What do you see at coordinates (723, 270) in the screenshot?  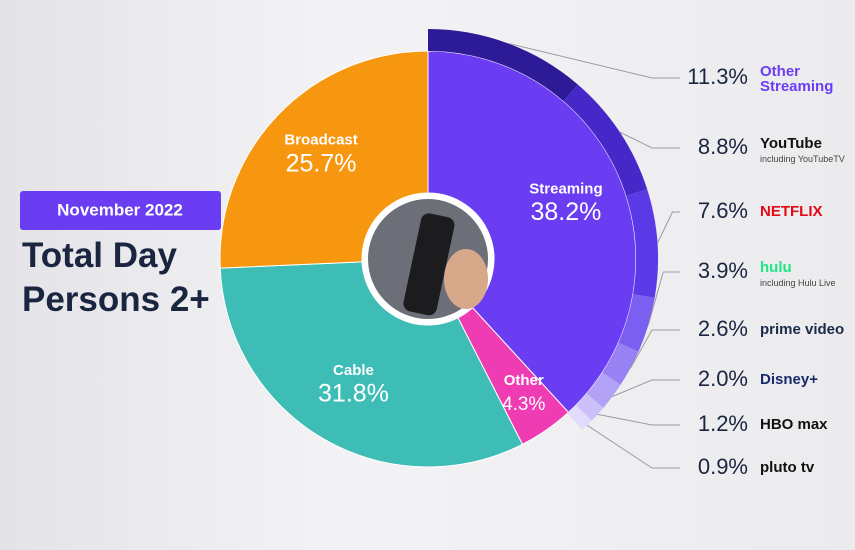 I see `breakdown-value: 3.9%` at bounding box center [723, 270].